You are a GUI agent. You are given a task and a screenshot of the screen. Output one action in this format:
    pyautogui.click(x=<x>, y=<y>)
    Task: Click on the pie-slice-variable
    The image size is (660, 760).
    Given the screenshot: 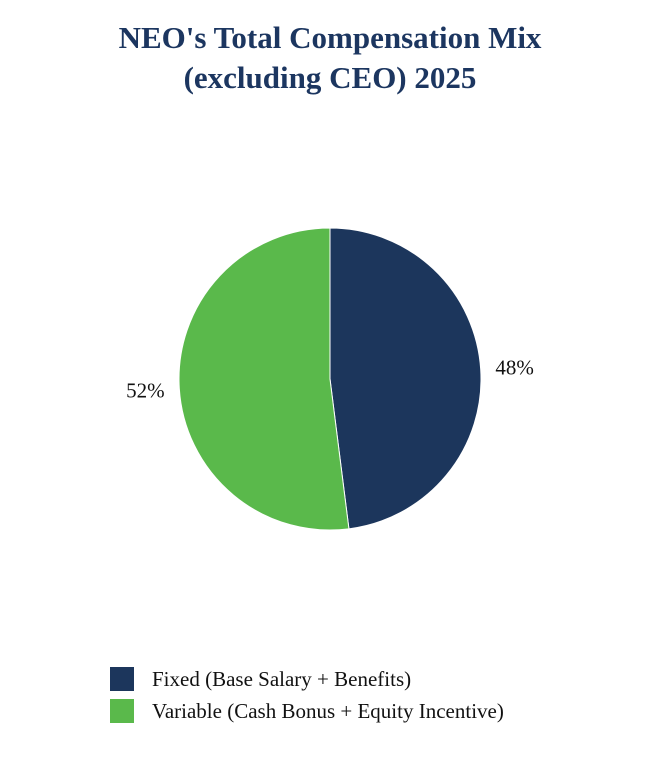 What is the action you would take?
    pyautogui.click(x=264, y=379)
    